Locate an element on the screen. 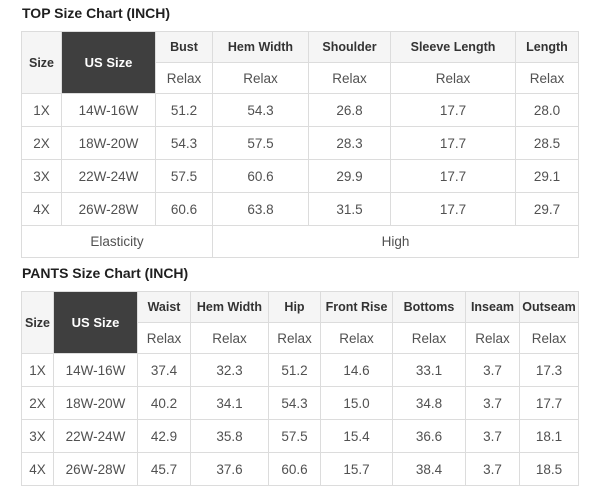 This screenshot has width=600, height=486. fit-type-row: Relax Relax Relax Relax Relax Relax Relax is located at coordinates (300, 338).